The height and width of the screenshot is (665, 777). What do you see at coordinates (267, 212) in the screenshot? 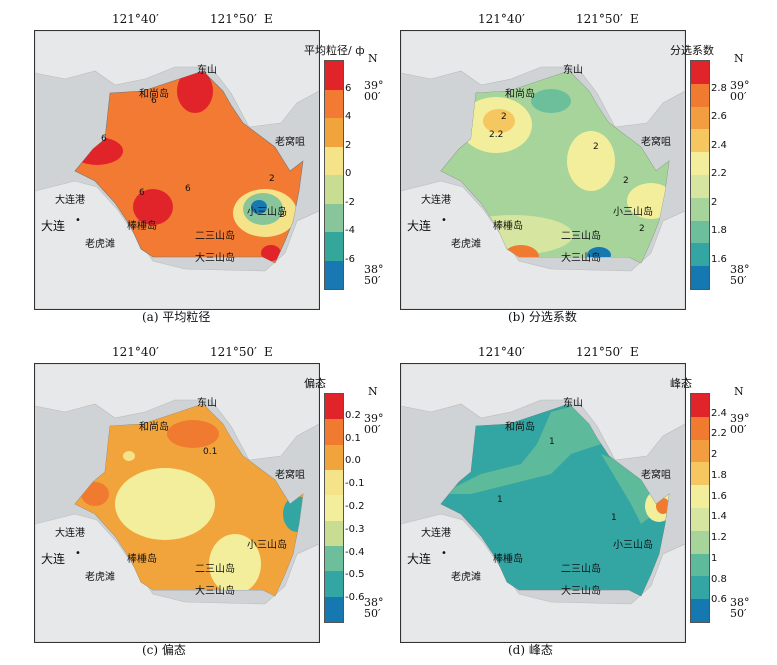
I see `place-label-xiaosanshandao: 小三山岛` at bounding box center [267, 212].